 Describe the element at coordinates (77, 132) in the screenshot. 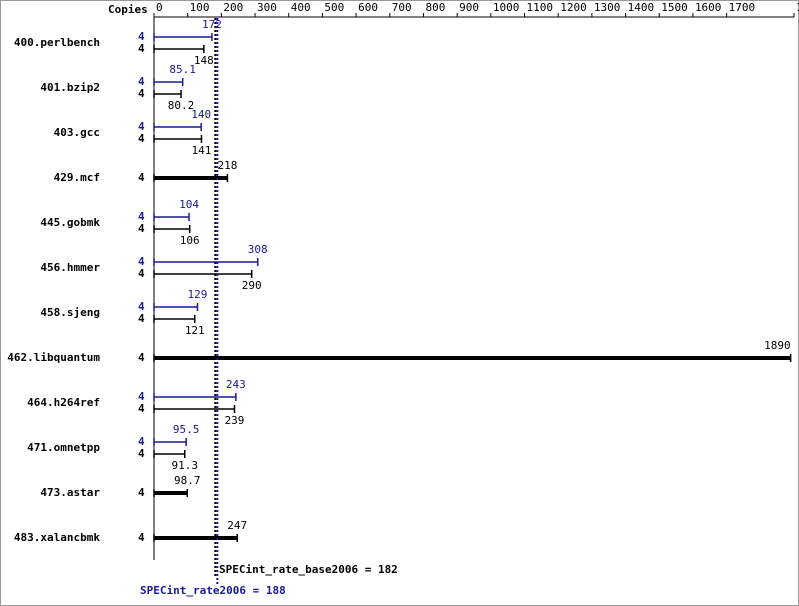

I see `benchmark-name: 403.gcc` at that location.